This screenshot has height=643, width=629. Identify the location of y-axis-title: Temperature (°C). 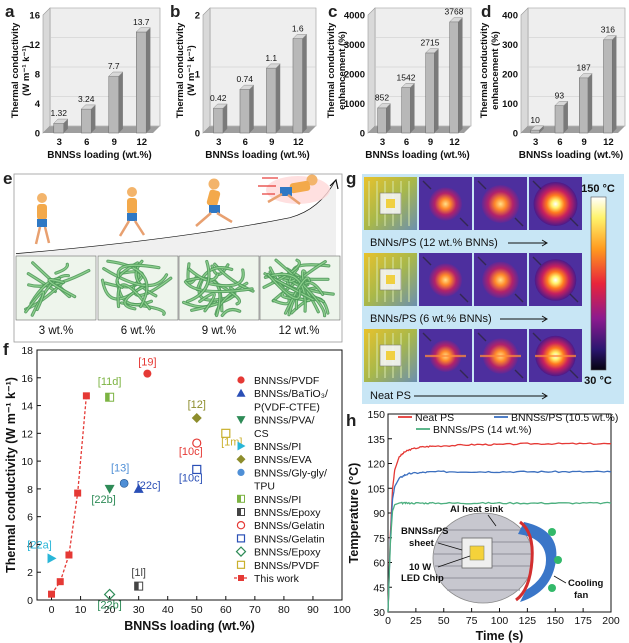
(354, 513).